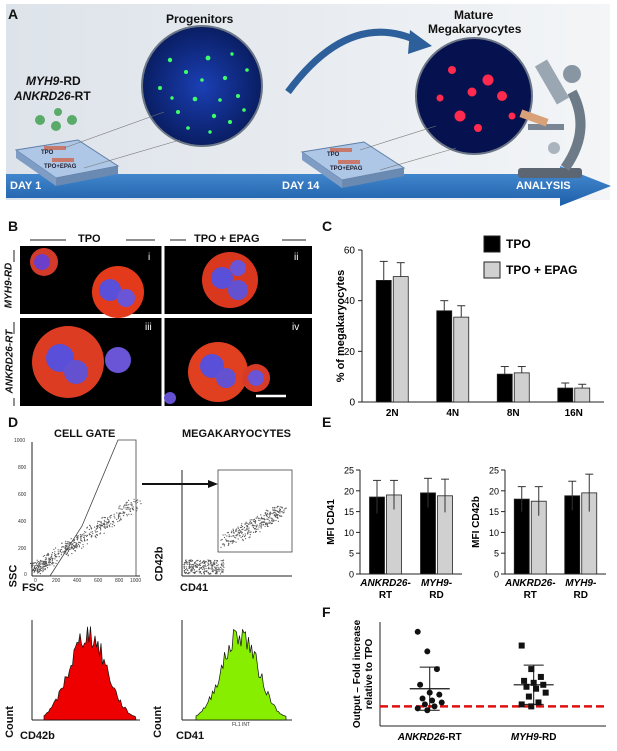  I want to click on culture-plate-day1-icon, so click(67, 162).